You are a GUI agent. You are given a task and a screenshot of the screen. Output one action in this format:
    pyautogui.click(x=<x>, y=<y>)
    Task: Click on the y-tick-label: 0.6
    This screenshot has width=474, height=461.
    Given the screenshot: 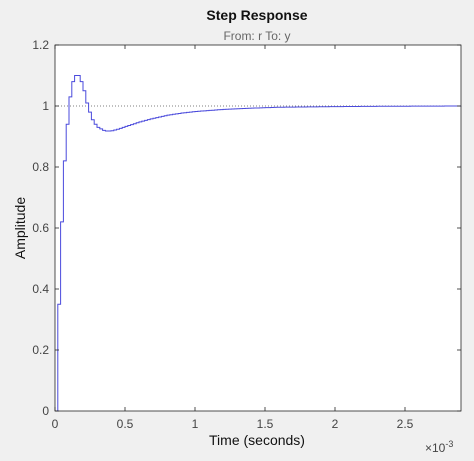 What is the action you would take?
    pyautogui.click(x=40, y=228)
    